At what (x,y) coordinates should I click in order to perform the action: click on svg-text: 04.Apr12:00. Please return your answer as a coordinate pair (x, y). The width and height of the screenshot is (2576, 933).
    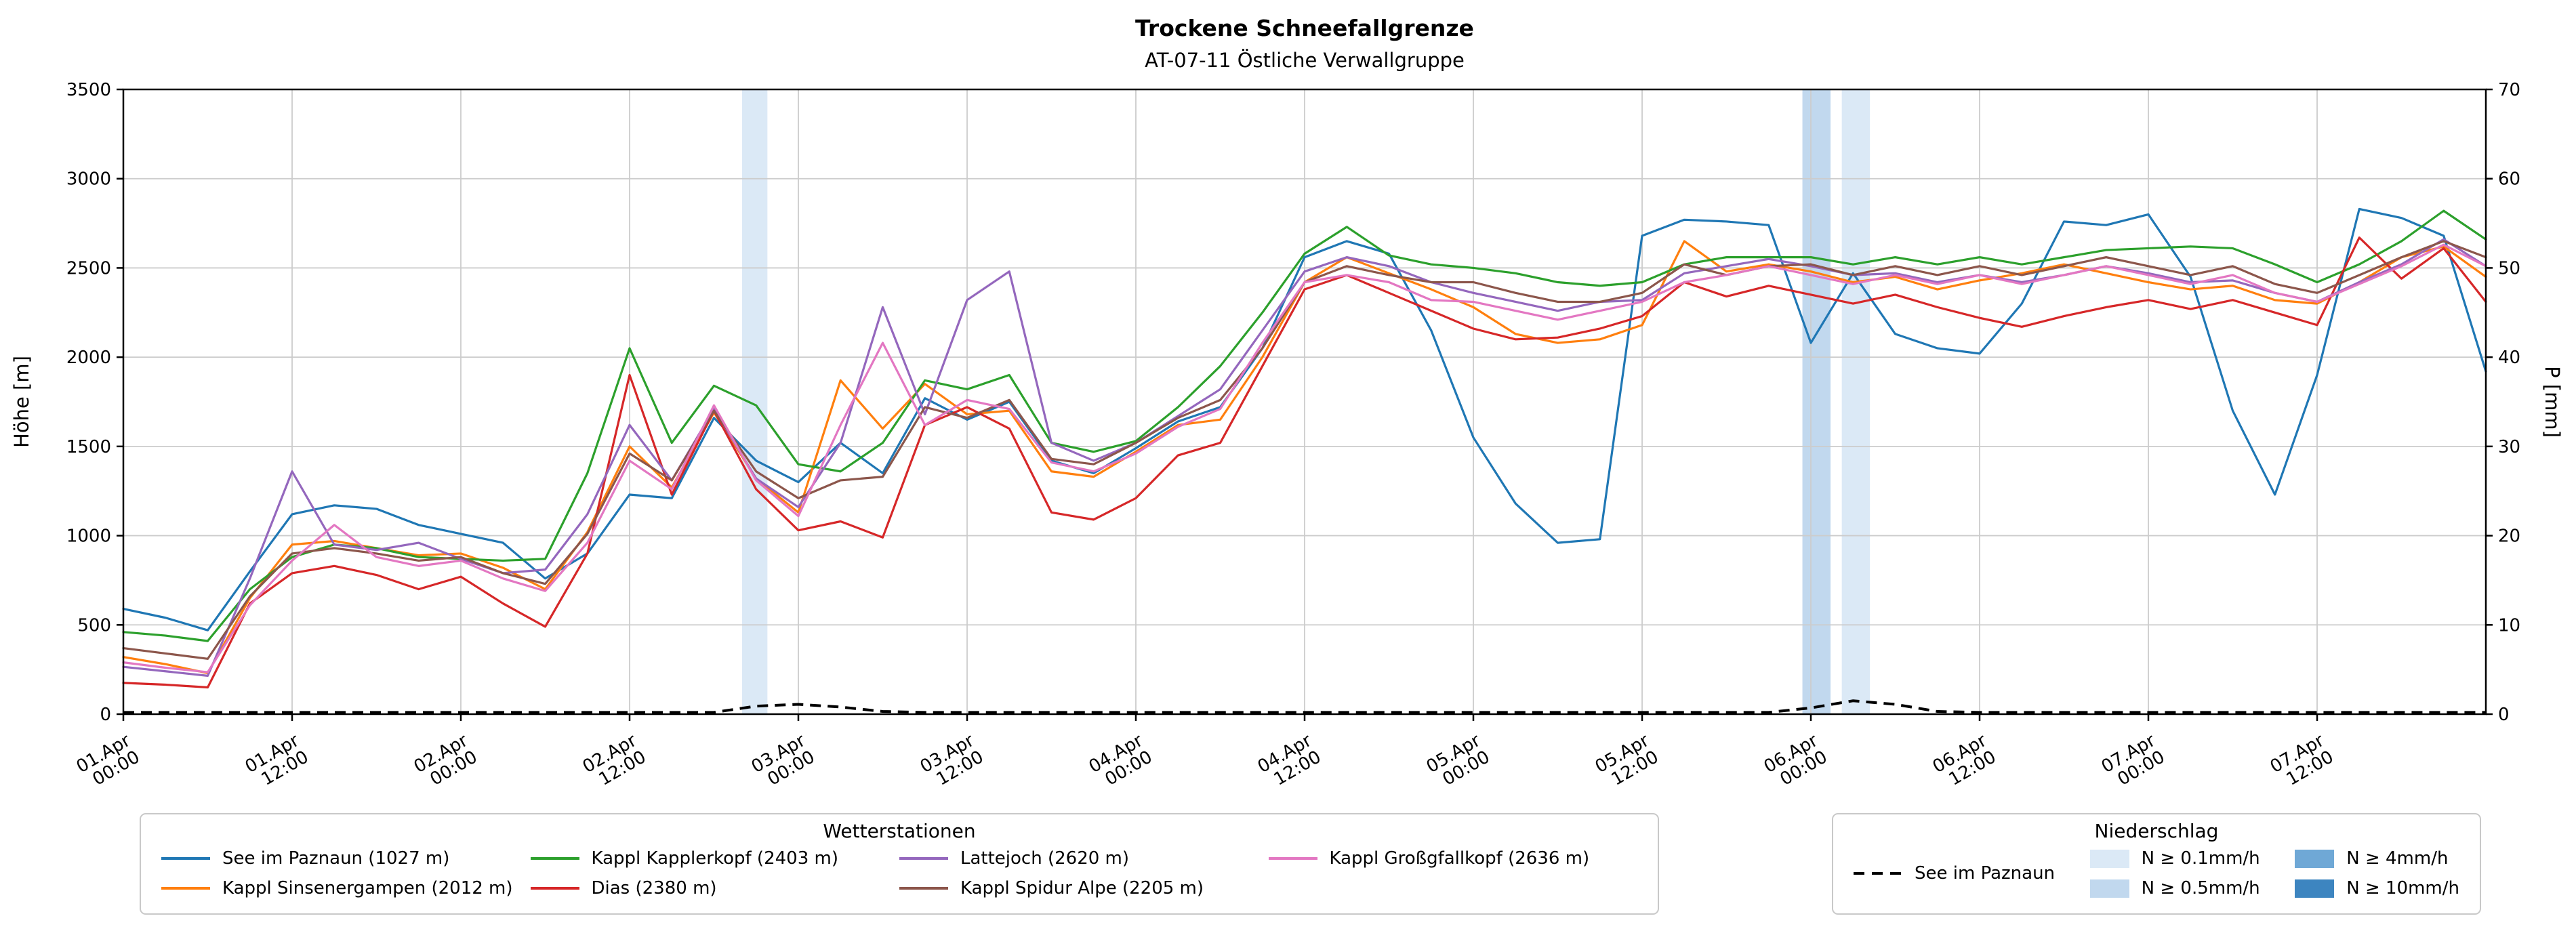
    Looking at the image, I should click on (1290, 762).